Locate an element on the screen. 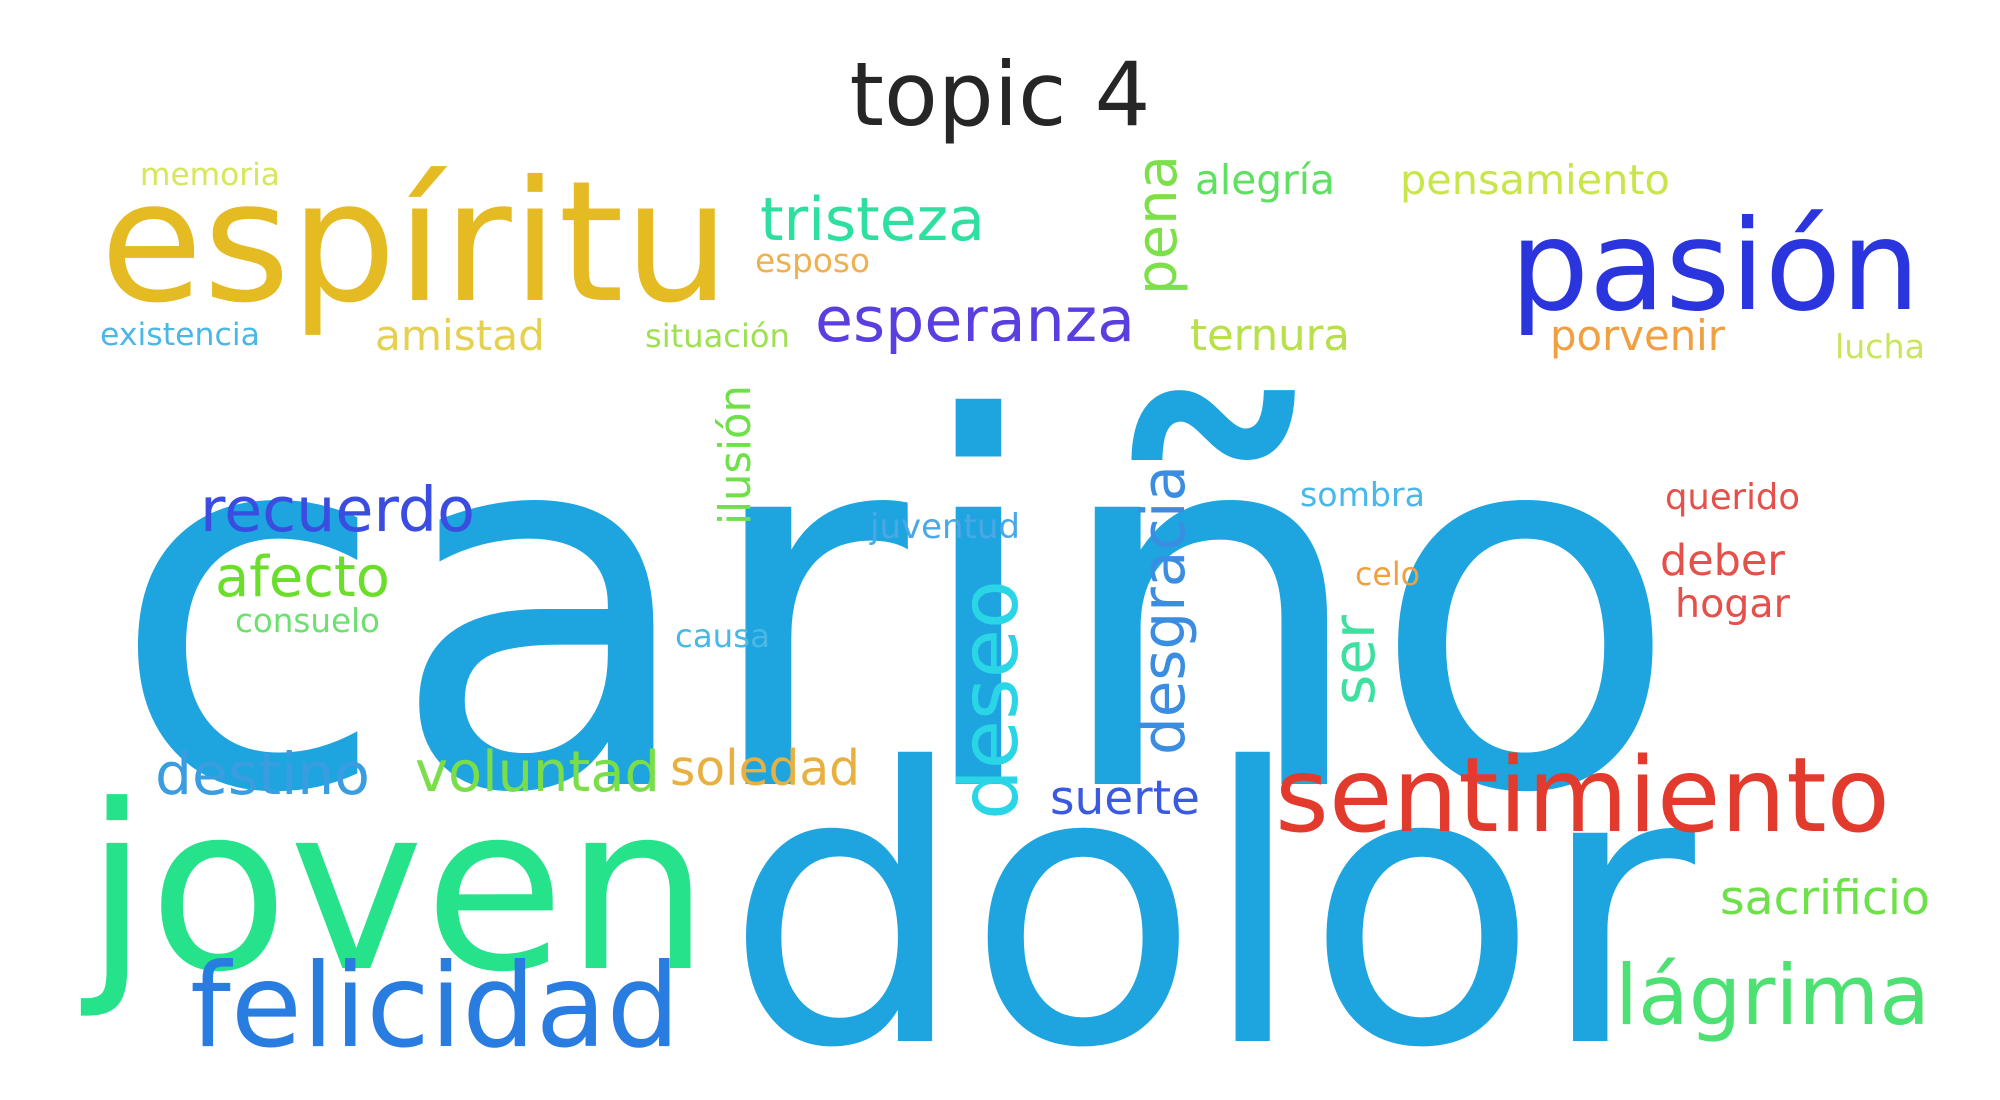 The height and width of the screenshot is (1100, 2000). word-situacion: situación is located at coordinates (717, 336).